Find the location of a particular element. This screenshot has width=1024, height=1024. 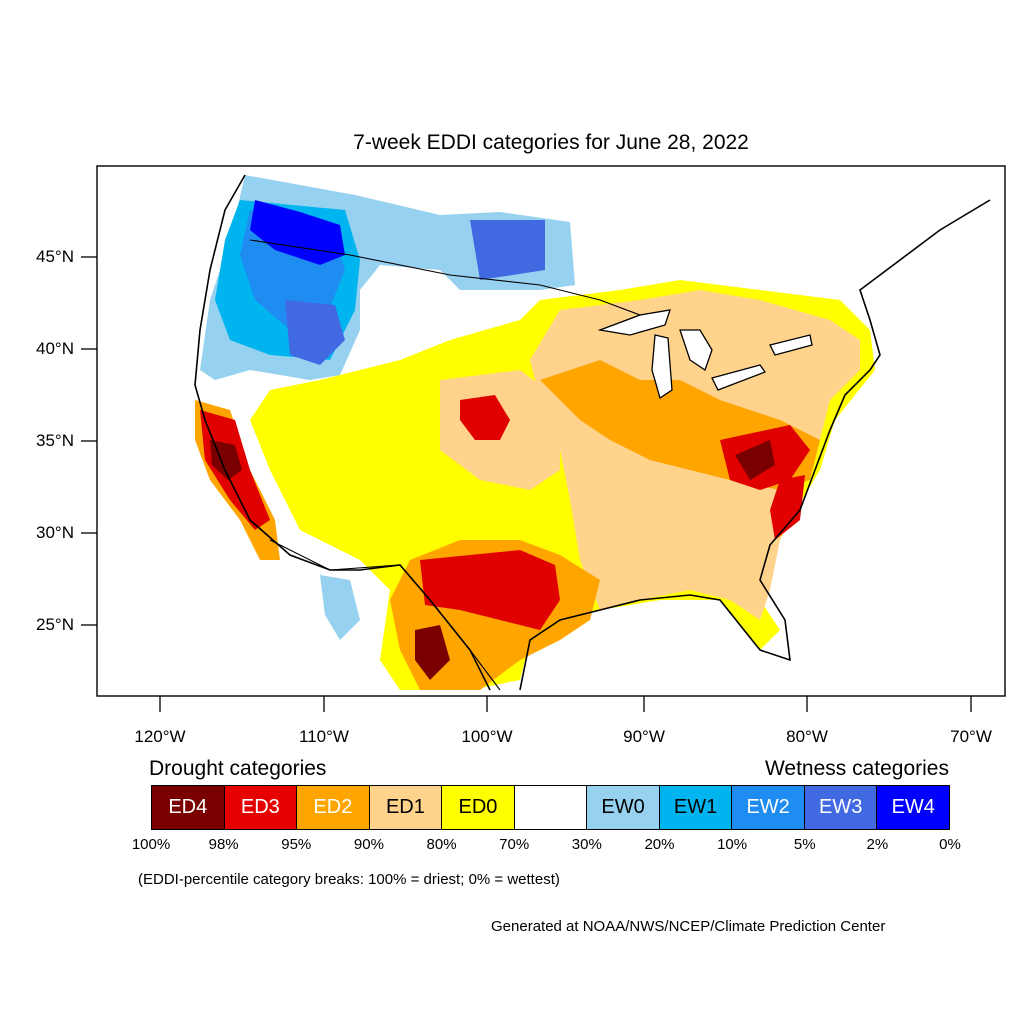

border-mexico is located at coordinates (385, 615).